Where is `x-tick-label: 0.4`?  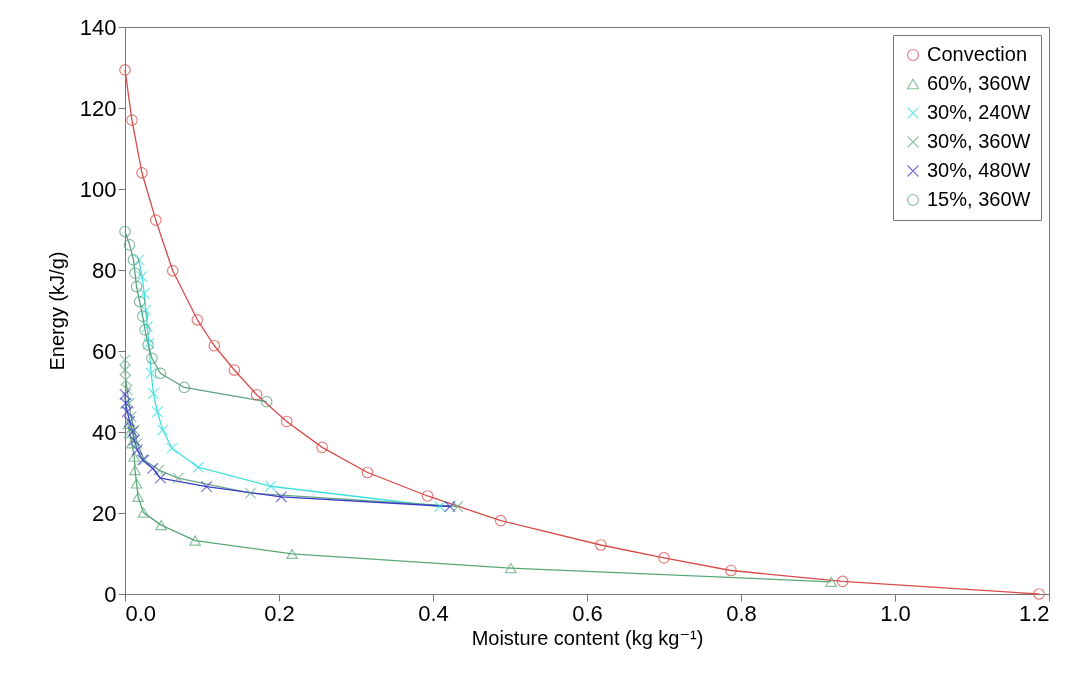 x-tick-label: 0.4 is located at coordinates (433, 613).